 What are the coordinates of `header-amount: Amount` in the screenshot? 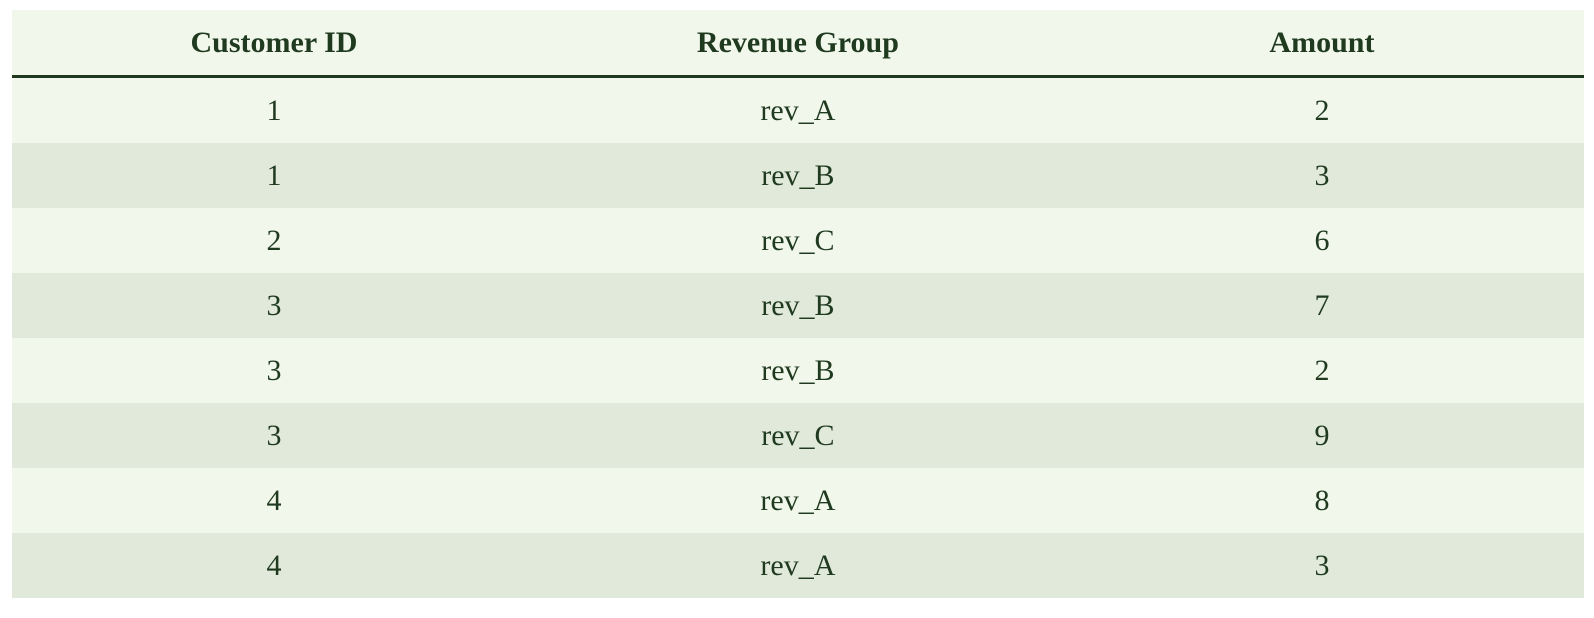 It's located at (1321, 44).